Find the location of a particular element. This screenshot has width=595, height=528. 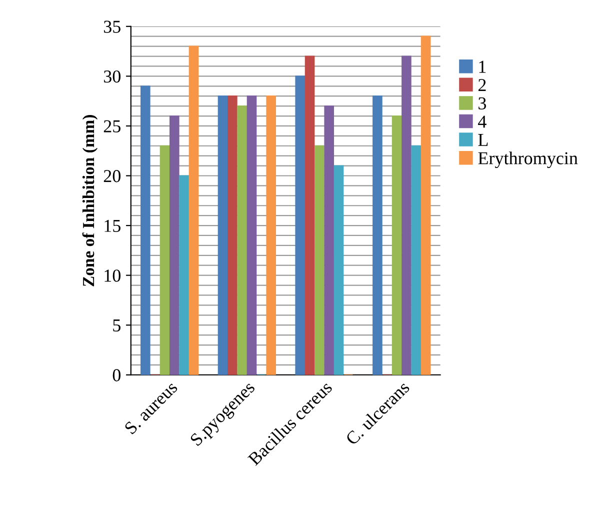

y-tick-label: 25 is located at coordinates (112, 126).